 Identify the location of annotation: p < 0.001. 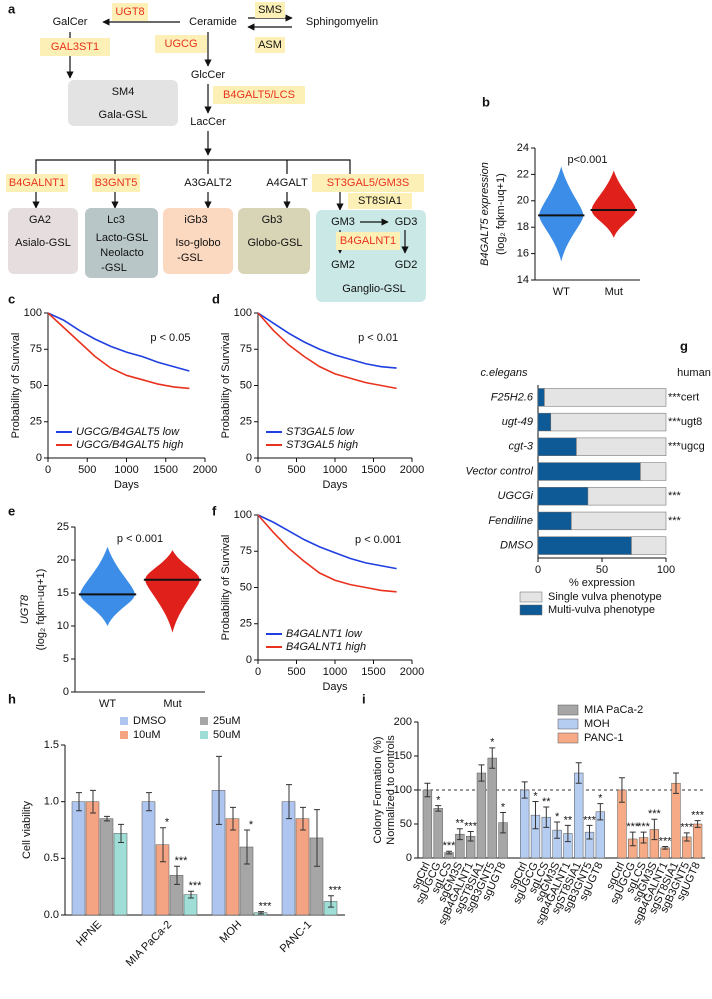
(140, 539).